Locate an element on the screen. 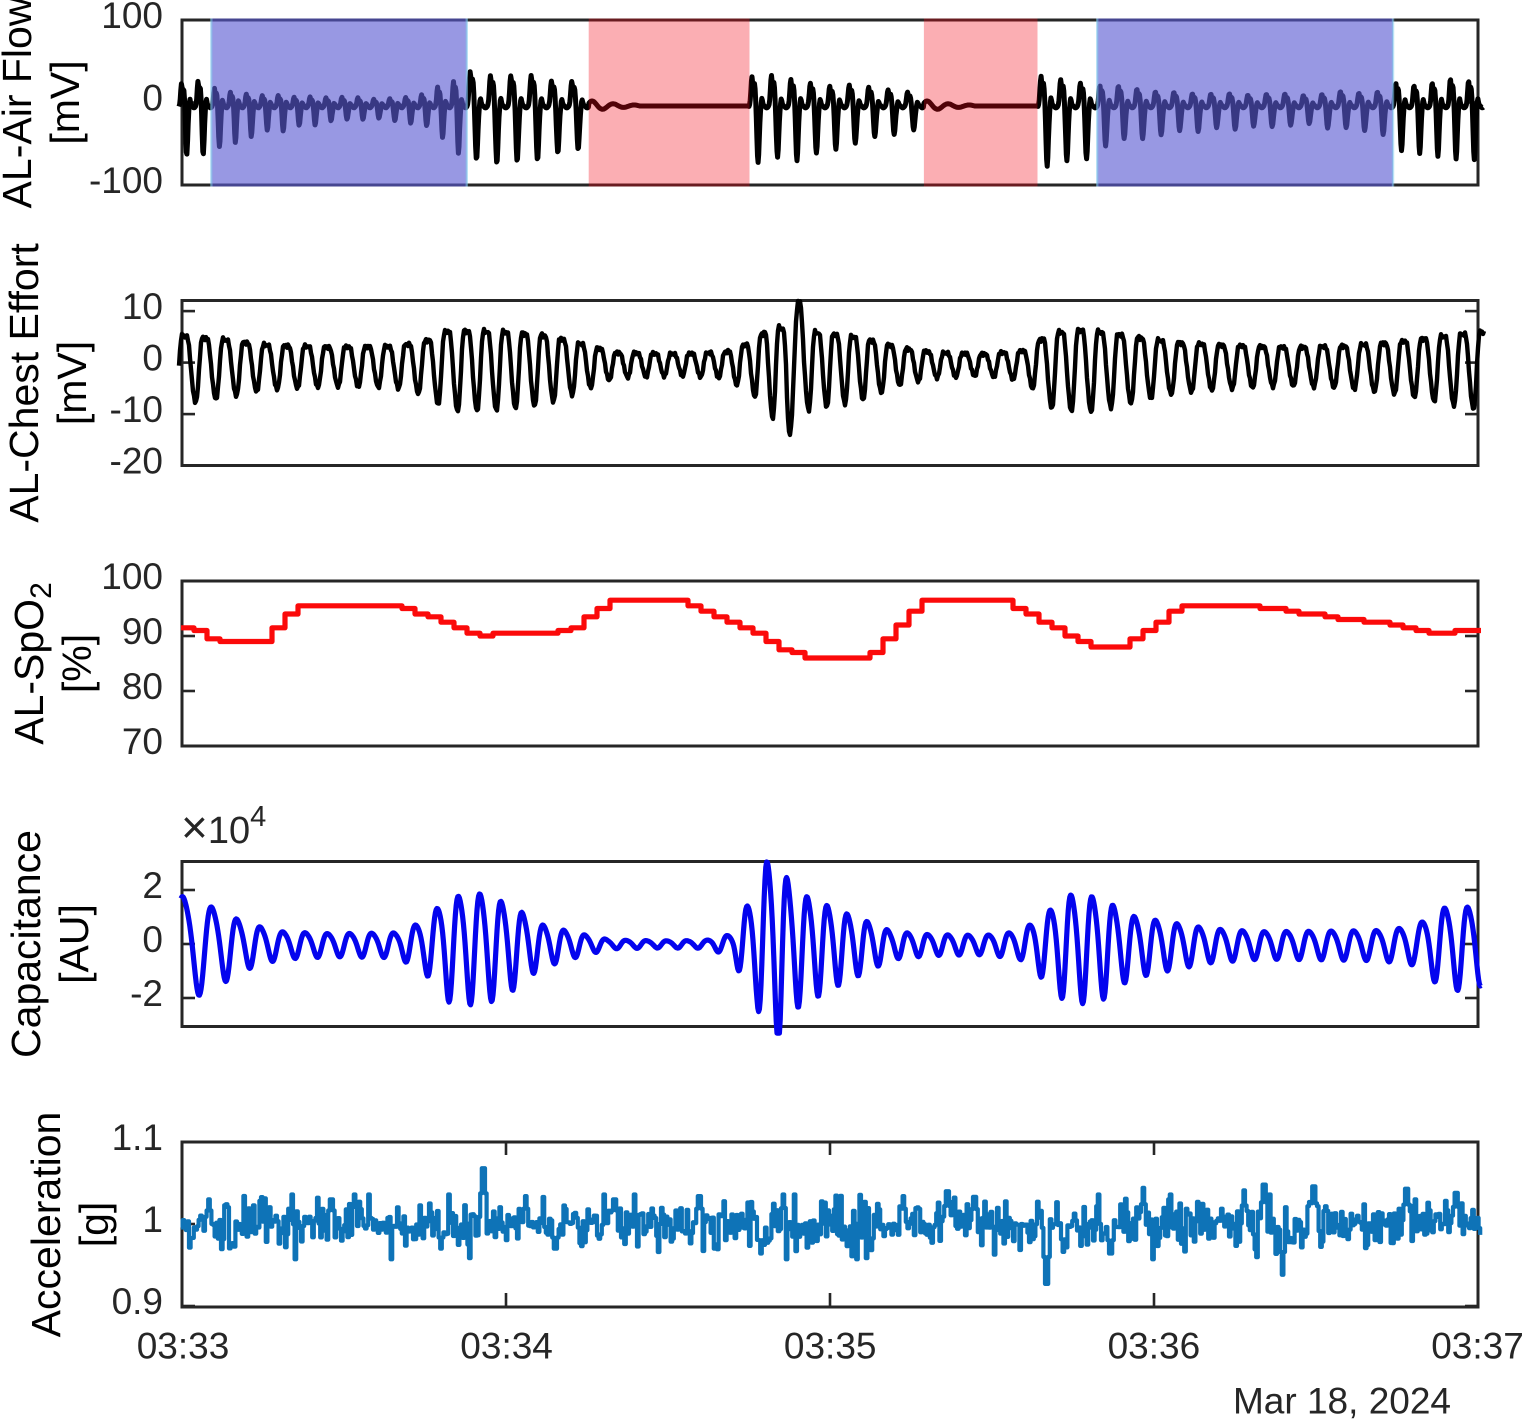 Image resolution: width=1524 pixels, height=1423 pixels. svg-text: -20 is located at coordinates (136, 461).